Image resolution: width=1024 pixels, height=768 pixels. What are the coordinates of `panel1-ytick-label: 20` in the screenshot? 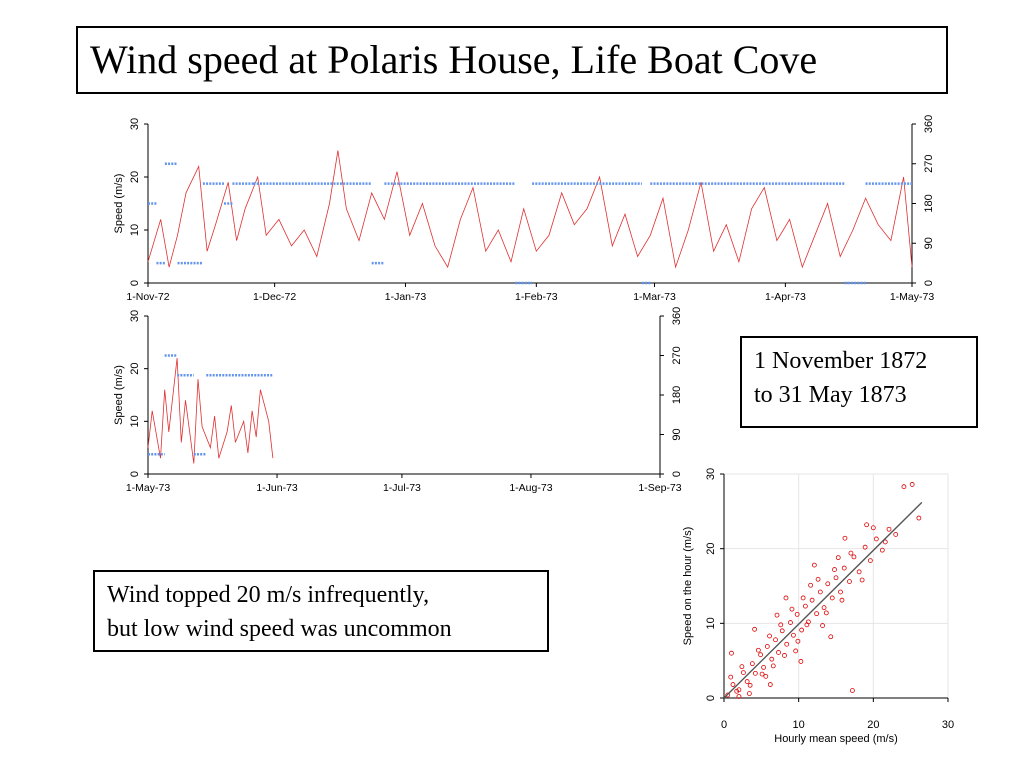 It's located at (135, 177).